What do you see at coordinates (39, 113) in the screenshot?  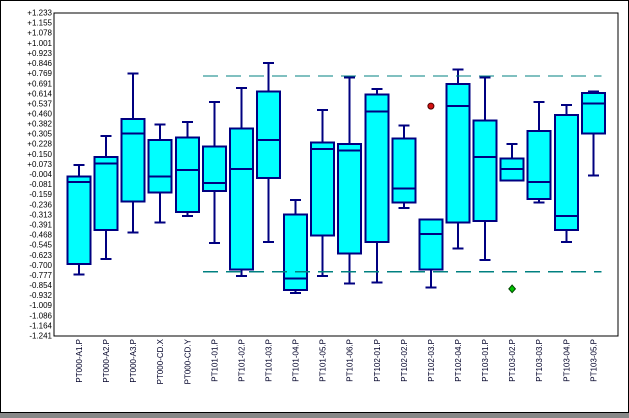 I see `y-axis-tick-label: +0.460` at bounding box center [39, 113].